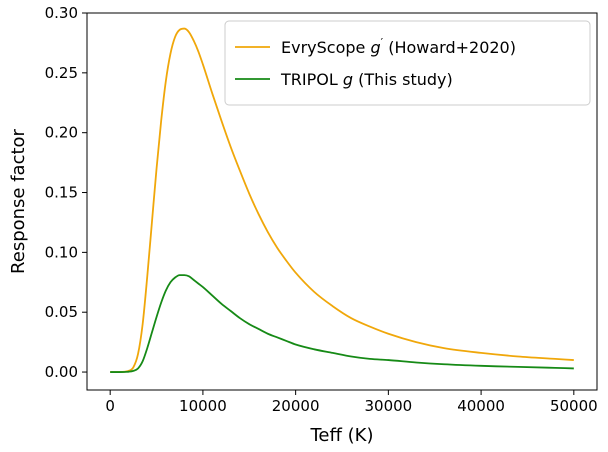 Image resolution: width=608 pixels, height=452 pixels. Describe the element at coordinates (61, 13) in the screenshot. I see `y-tick-label: 0.30` at that location.